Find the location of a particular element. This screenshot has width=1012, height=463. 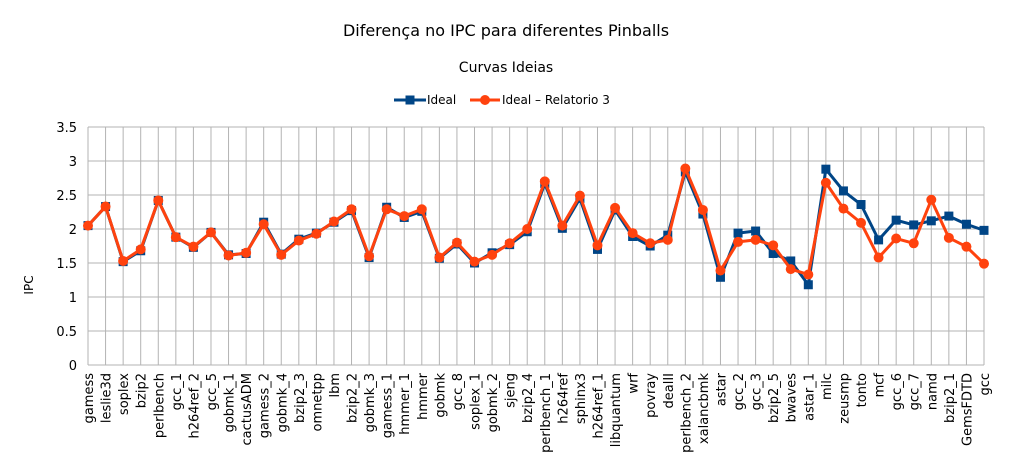

y-tick-label: 1 is located at coordinates (73, 298).